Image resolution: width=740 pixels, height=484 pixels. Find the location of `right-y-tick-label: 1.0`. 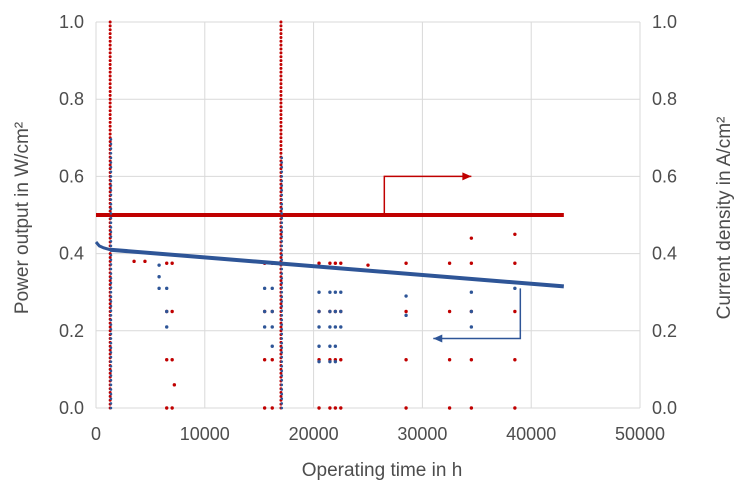

right-y-tick-label: 1.0 is located at coordinates (664, 22).